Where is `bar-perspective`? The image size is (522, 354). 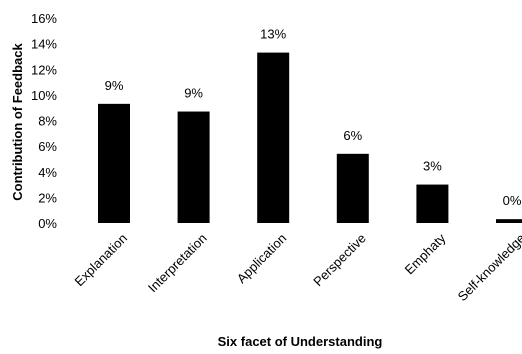
bar-perspective is located at coordinates (352, 188).